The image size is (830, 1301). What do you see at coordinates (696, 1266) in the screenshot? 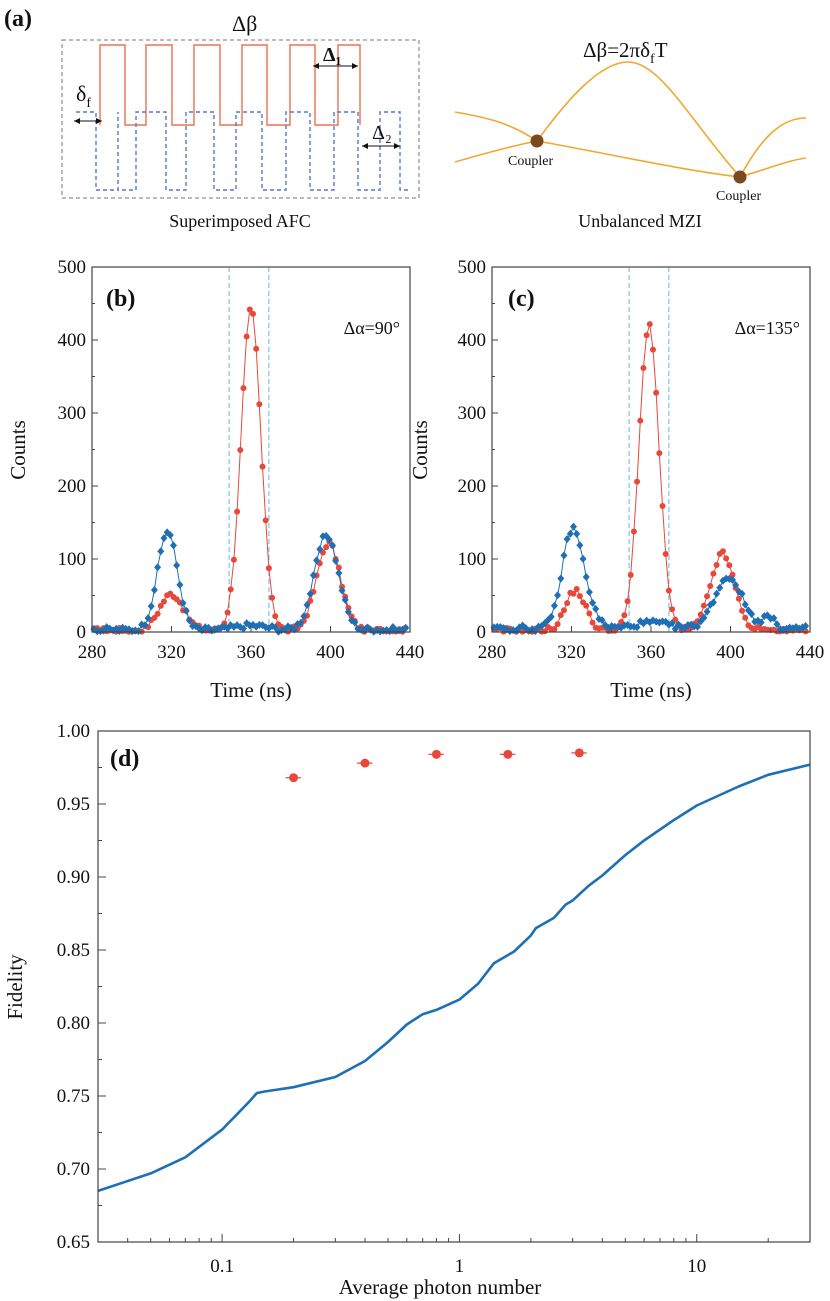
I see `x-tick-label: 10` at bounding box center [696, 1266].